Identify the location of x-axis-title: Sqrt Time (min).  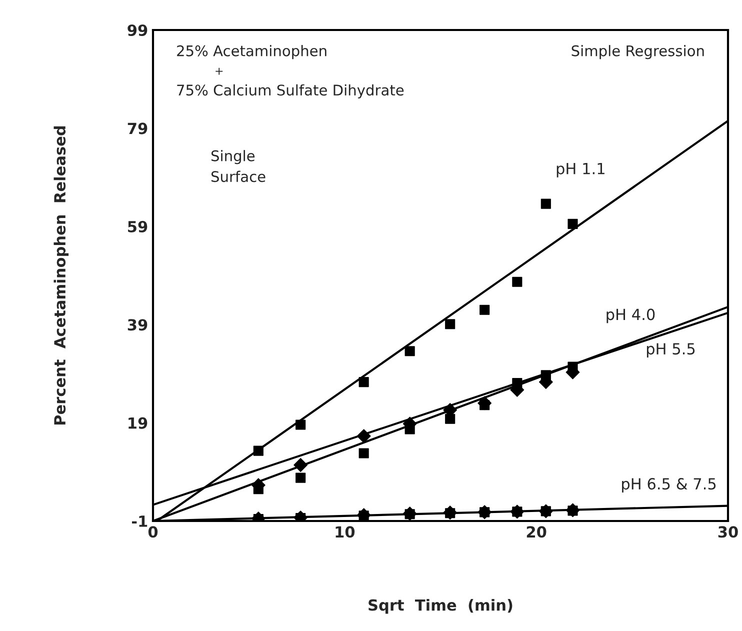
(440, 606).